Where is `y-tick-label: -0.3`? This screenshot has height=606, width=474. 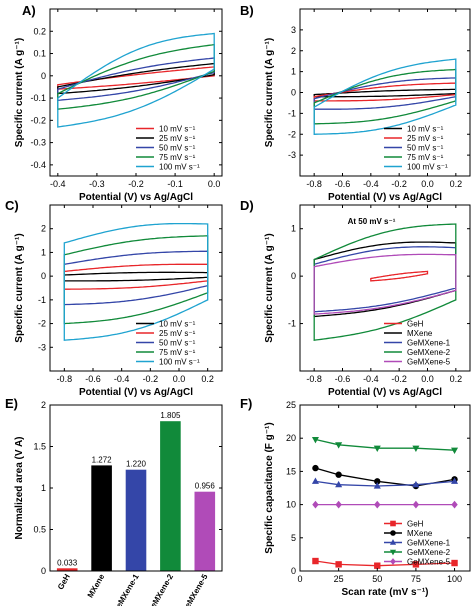
y-tick-label: -0.3 is located at coordinates (38, 143).